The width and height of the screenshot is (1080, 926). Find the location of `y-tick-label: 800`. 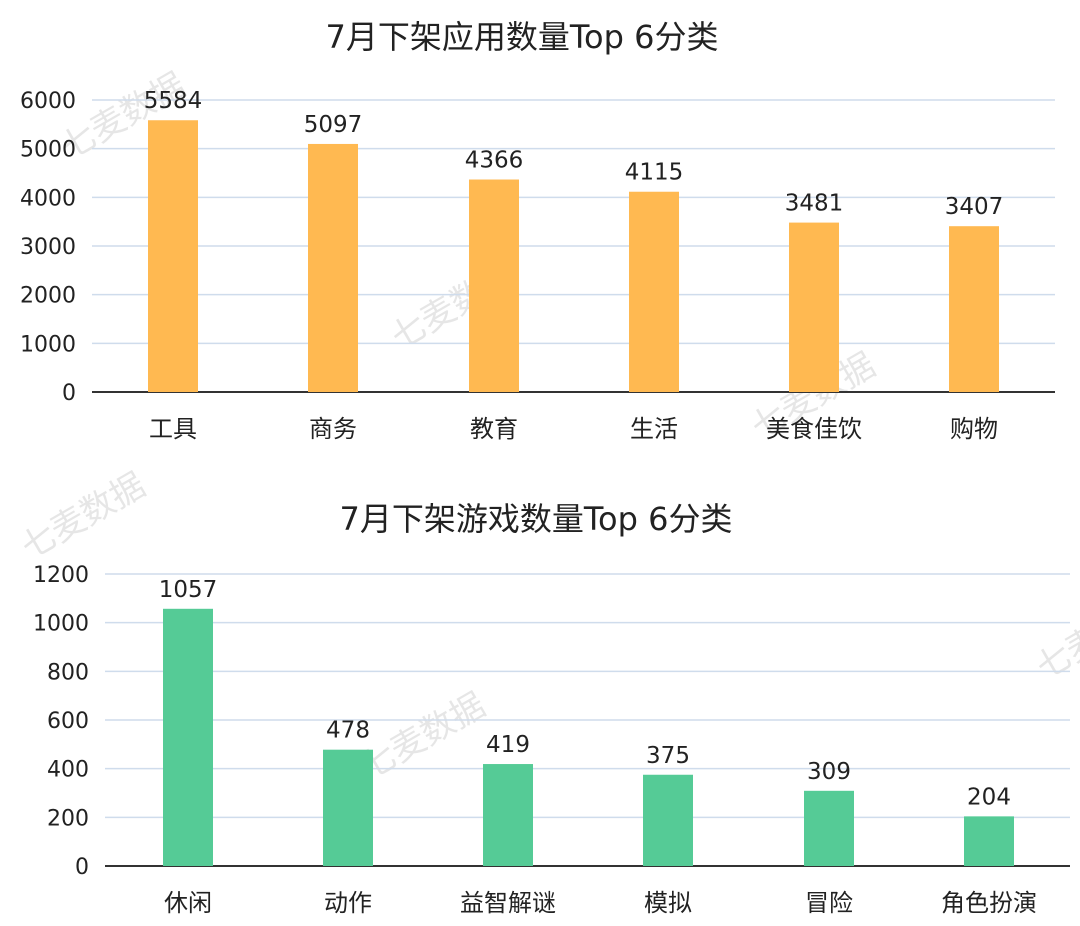

y-tick-label: 800 is located at coordinates (68, 672).